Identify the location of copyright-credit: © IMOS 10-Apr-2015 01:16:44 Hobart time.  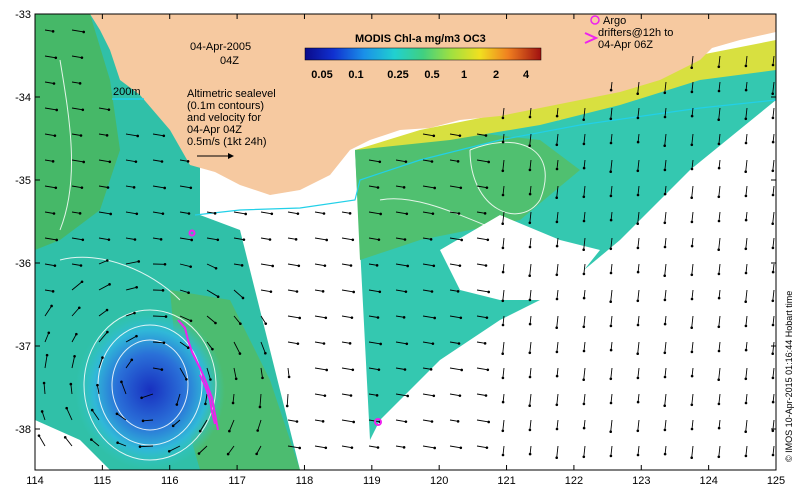
(789, 376).